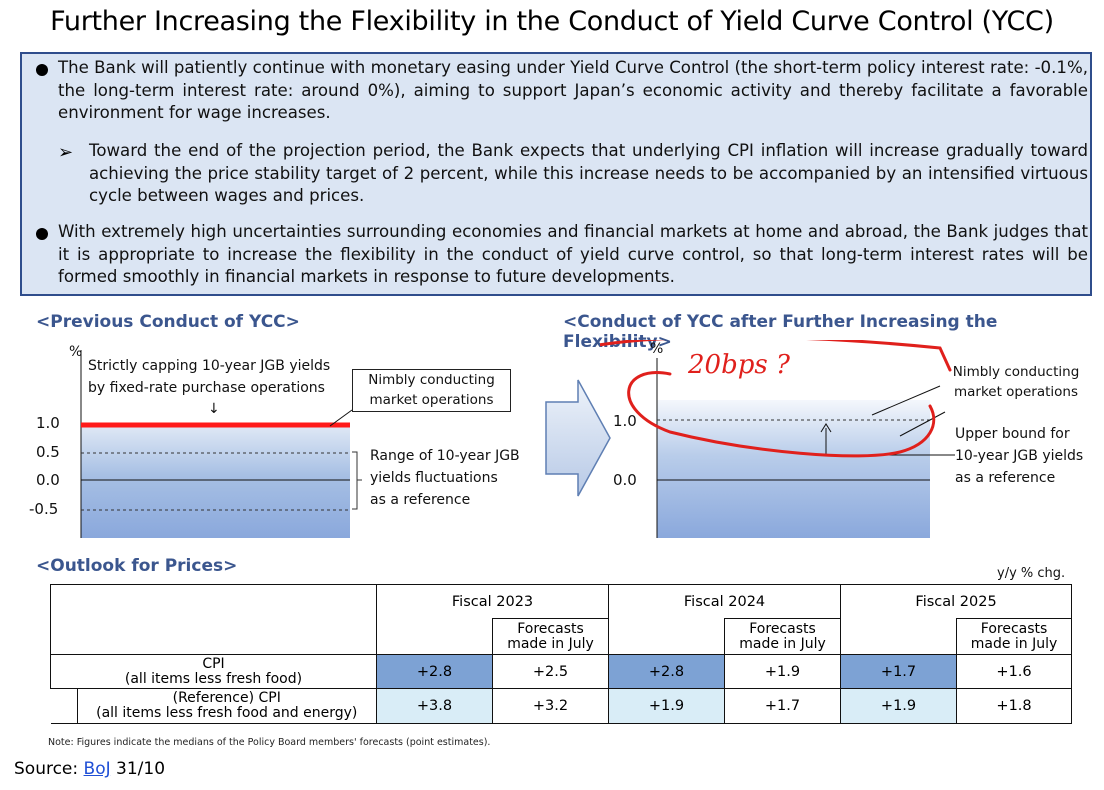 Image resolution: width=1104 pixels, height=790 pixels. Describe the element at coordinates (826, 428) in the screenshot. I see `upper-bound-arrowhead` at that location.